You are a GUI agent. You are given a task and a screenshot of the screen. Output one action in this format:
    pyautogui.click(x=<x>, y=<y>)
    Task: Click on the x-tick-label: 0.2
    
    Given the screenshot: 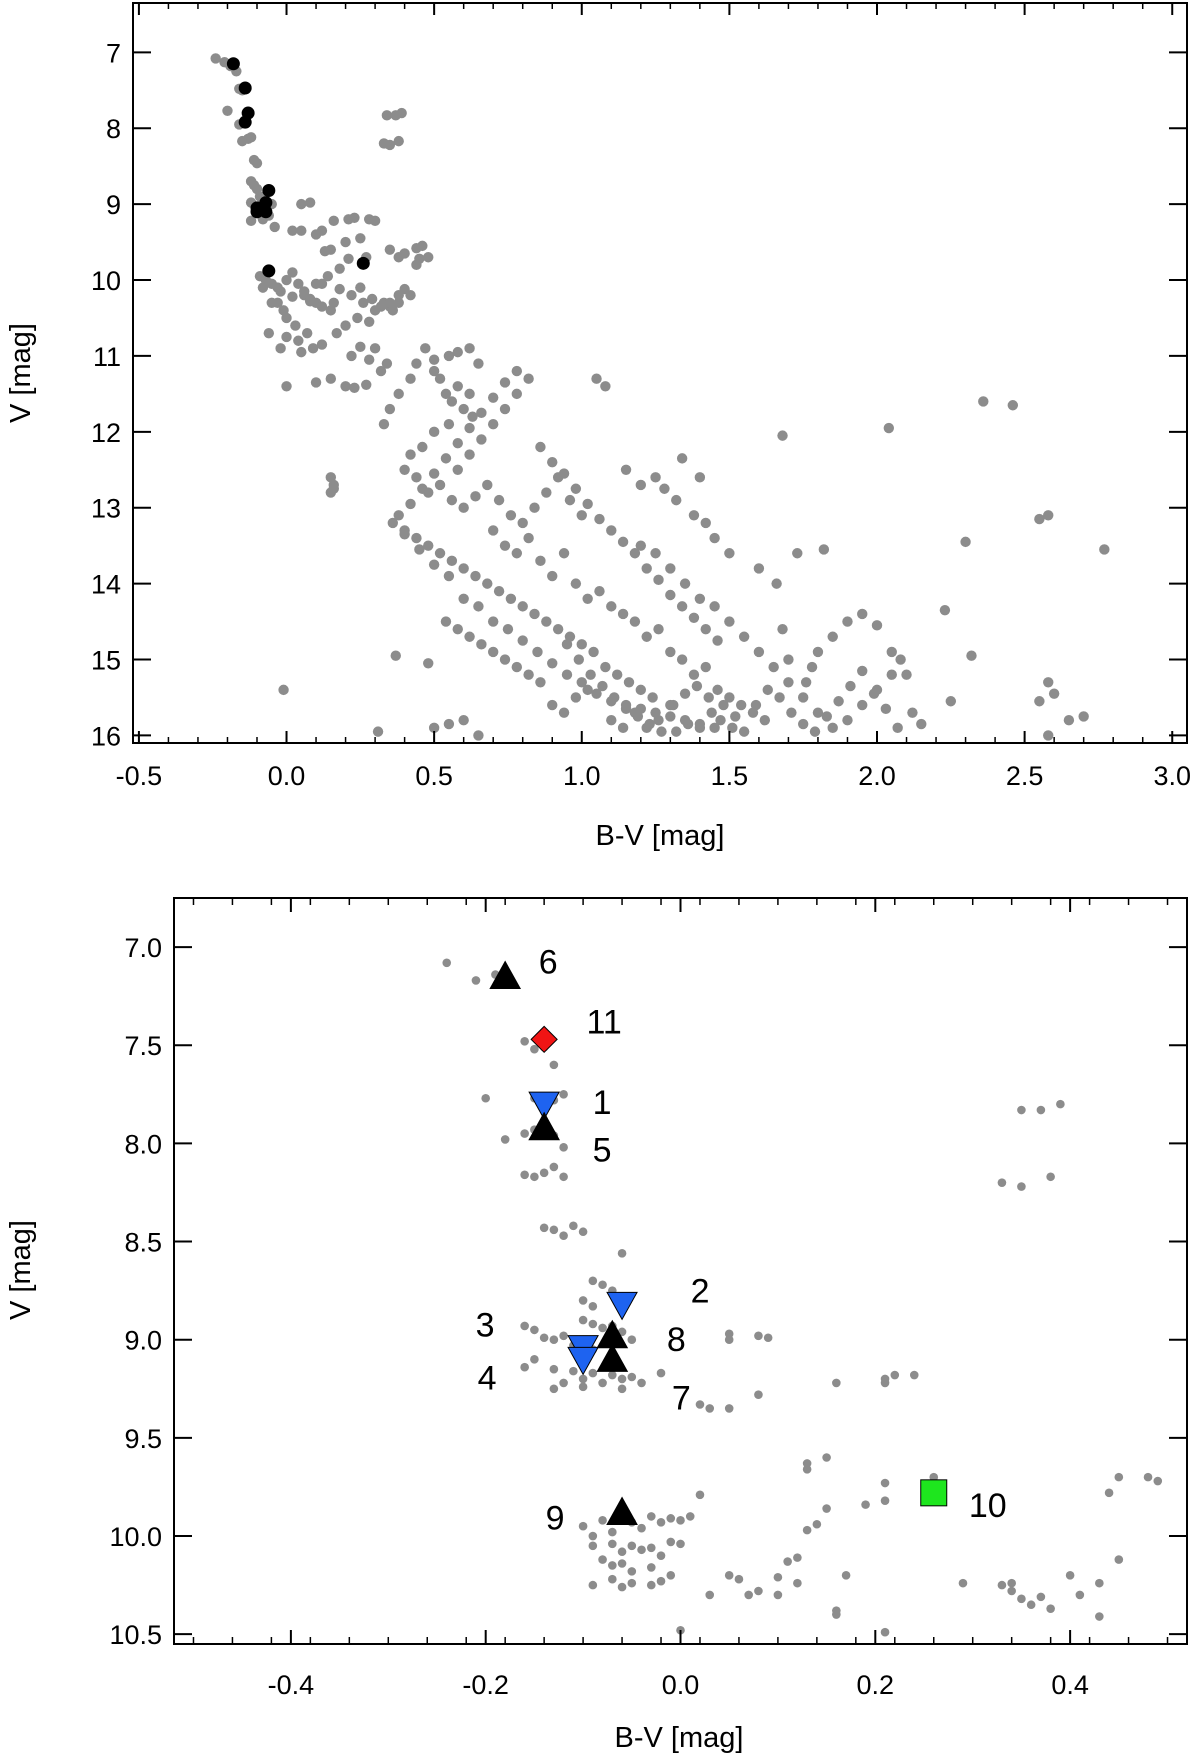 What is the action you would take?
    pyautogui.click(x=876, y=1685)
    